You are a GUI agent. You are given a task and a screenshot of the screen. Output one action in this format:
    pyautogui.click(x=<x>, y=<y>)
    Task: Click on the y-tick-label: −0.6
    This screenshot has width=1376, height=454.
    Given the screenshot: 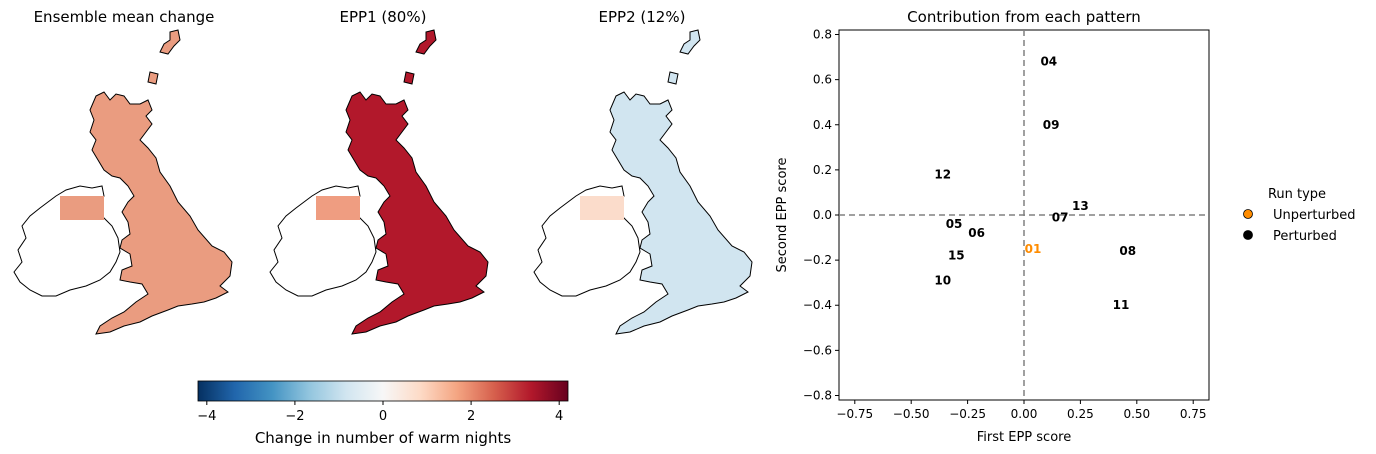 What is the action you would take?
    pyautogui.click(x=817, y=350)
    